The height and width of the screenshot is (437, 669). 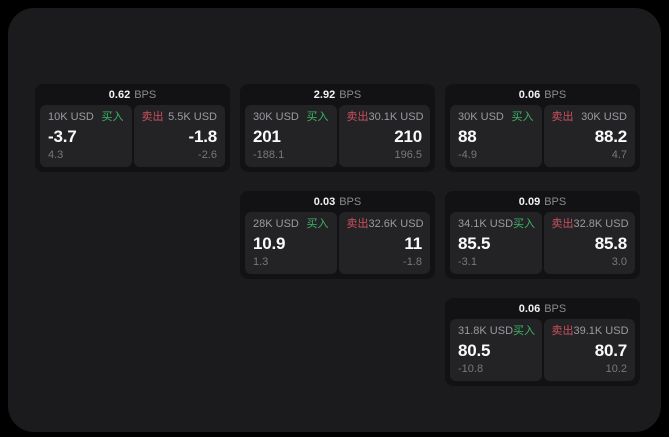 I want to click on sell-tile: 卖出 30K USD 88.2 4.7, so click(x=589, y=136).